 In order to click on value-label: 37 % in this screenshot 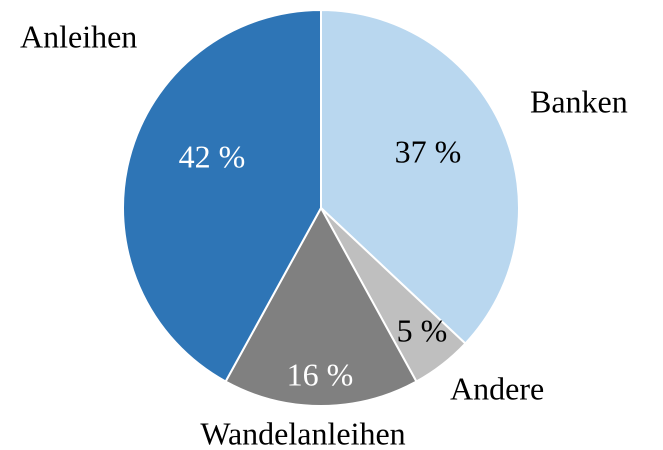, I will do `click(428, 151)`.